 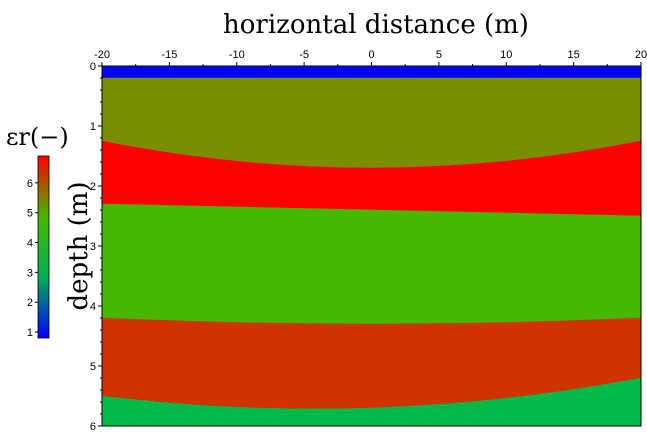 I want to click on y-axis-label: depth (m), so click(x=79, y=245).